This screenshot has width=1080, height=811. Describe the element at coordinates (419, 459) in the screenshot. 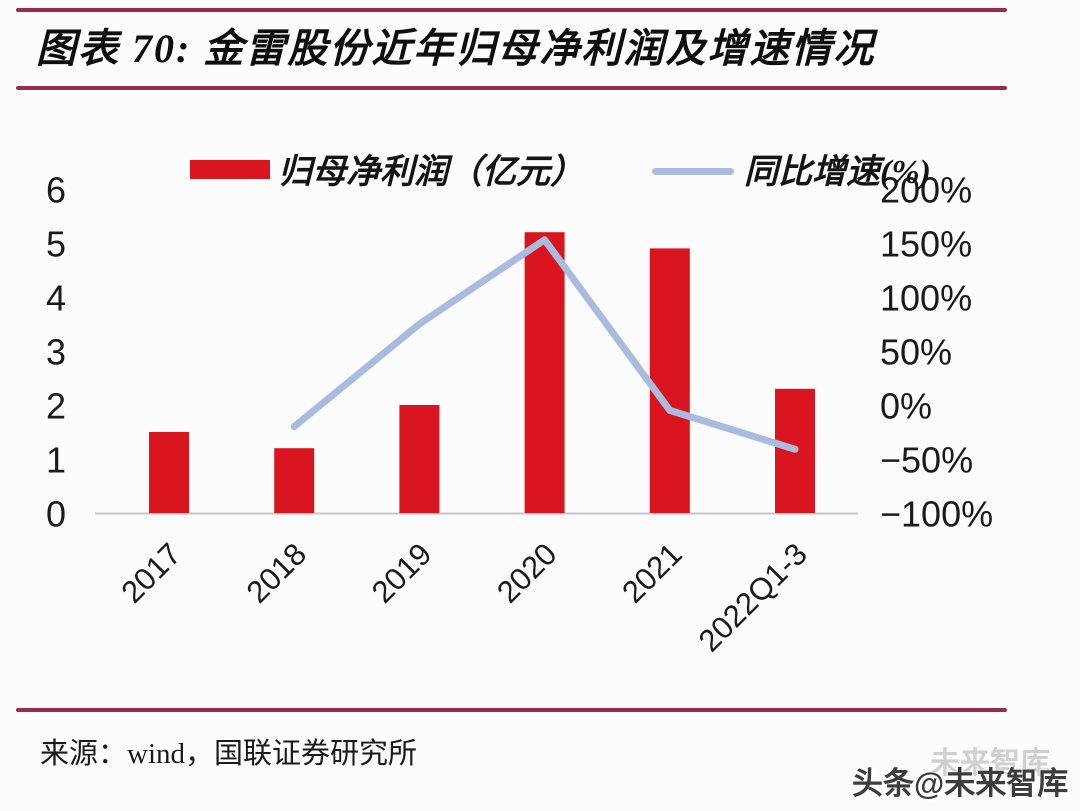

I see `bar-2019` at that location.